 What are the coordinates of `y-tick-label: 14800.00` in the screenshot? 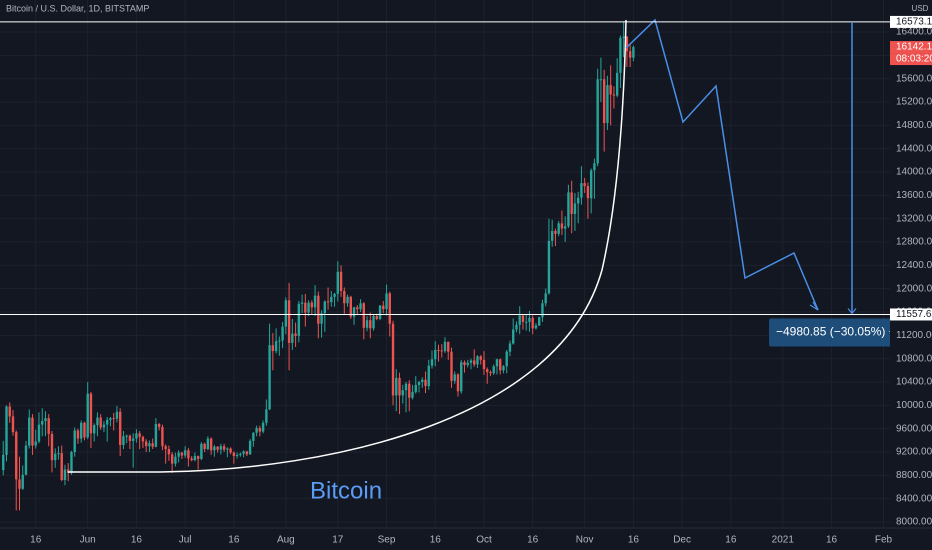 It's located at (914, 125).